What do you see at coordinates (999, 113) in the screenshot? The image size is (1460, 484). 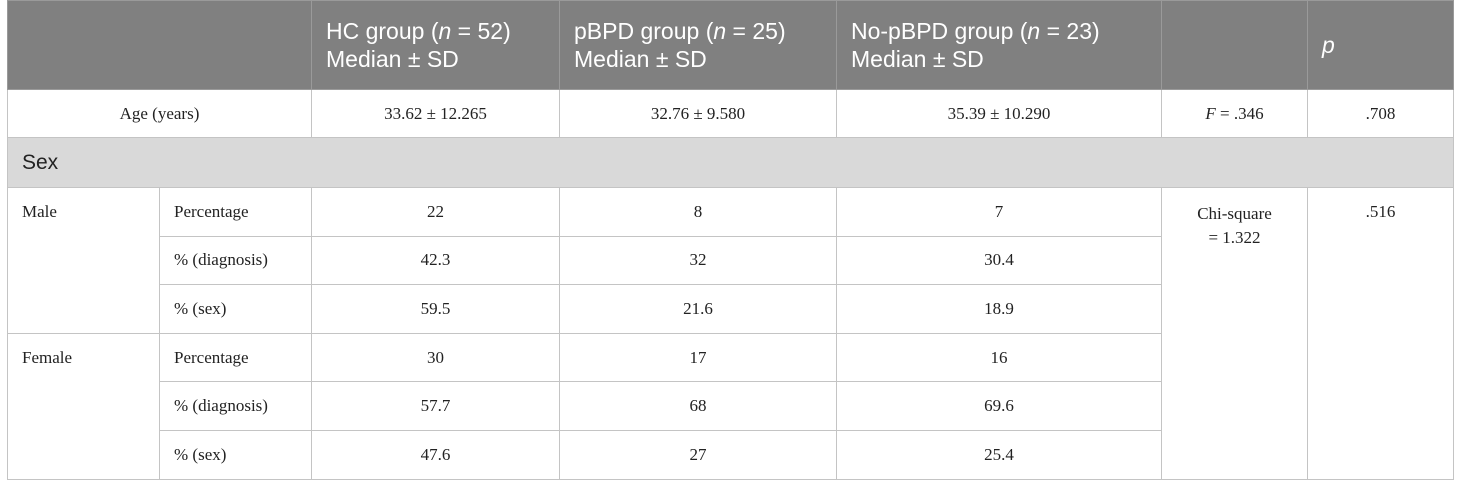 I see `cell: 35.39 ± 10.290` at bounding box center [999, 113].